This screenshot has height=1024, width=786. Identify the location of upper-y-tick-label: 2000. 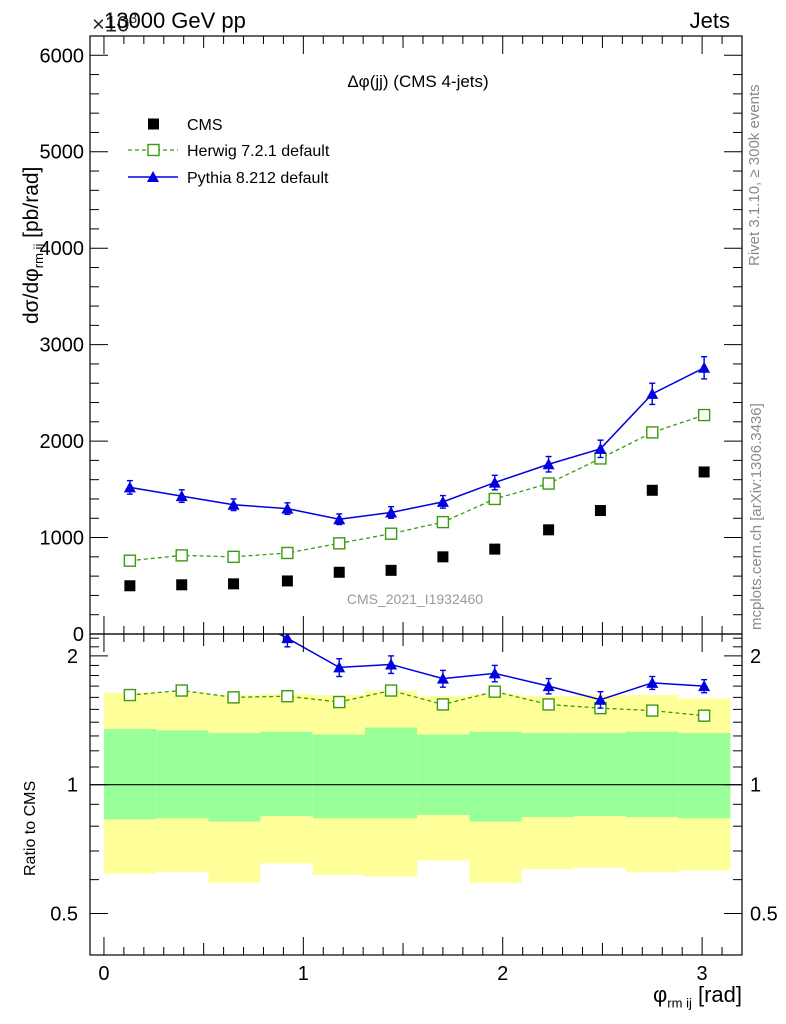
(62, 442).